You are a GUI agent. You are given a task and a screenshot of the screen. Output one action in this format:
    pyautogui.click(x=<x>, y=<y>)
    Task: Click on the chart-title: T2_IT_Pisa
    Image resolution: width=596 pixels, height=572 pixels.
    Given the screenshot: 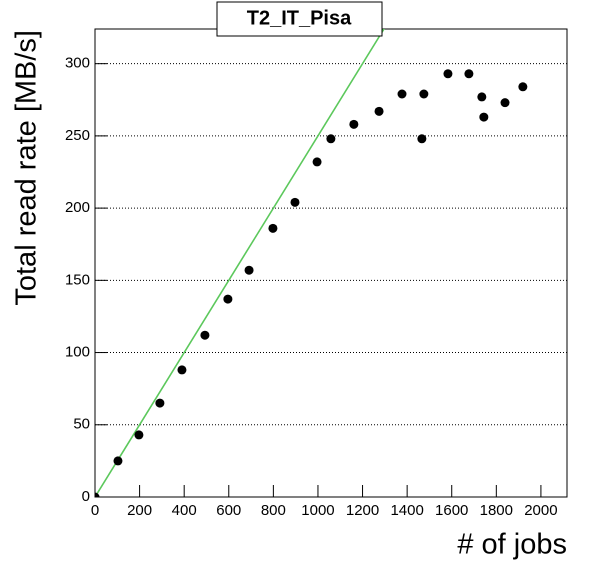 What is the action you would take?
    pyautogui.click(x=299, y=18)
    